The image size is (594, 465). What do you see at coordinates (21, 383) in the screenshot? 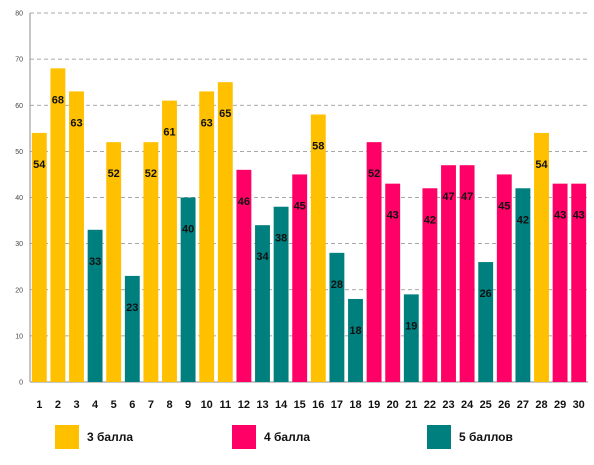
I see `y-tick-label: 0` at bounding box center [21, 383].